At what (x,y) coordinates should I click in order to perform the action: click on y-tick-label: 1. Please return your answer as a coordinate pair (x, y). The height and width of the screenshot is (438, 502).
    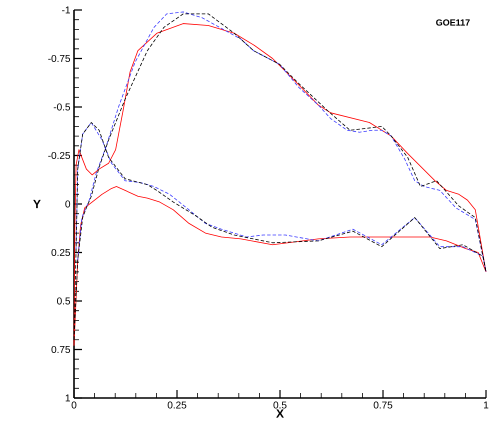
    Looking at the image, I should click on (68, 398).